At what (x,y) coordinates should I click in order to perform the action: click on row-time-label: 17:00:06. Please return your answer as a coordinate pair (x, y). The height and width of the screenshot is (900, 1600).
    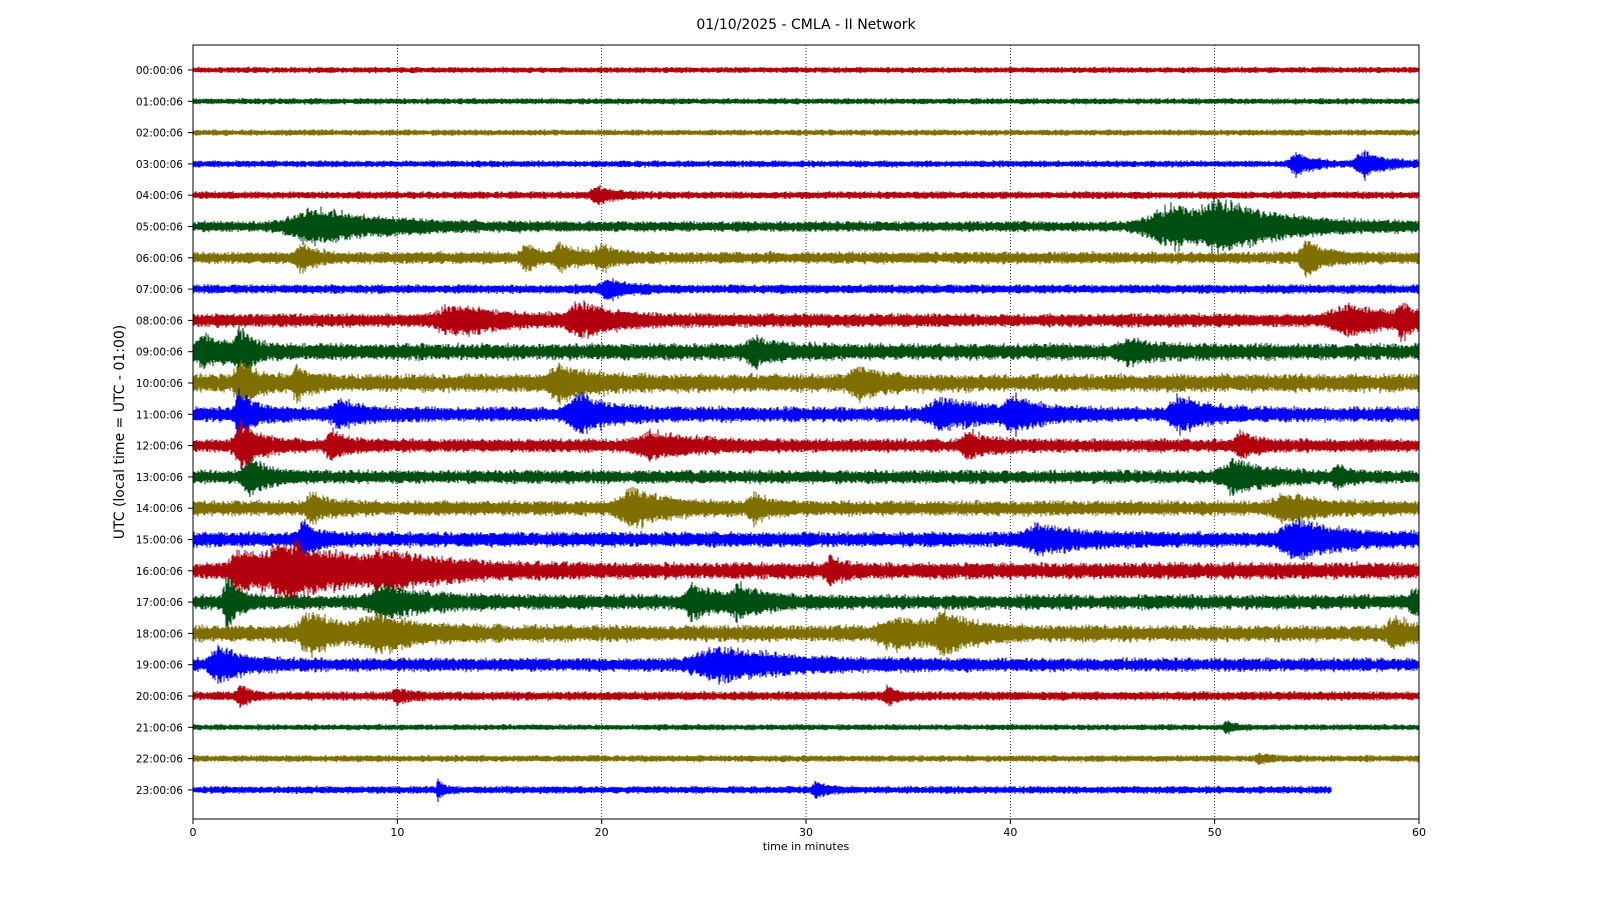
    Looking at the image, I should click on (159, 603).